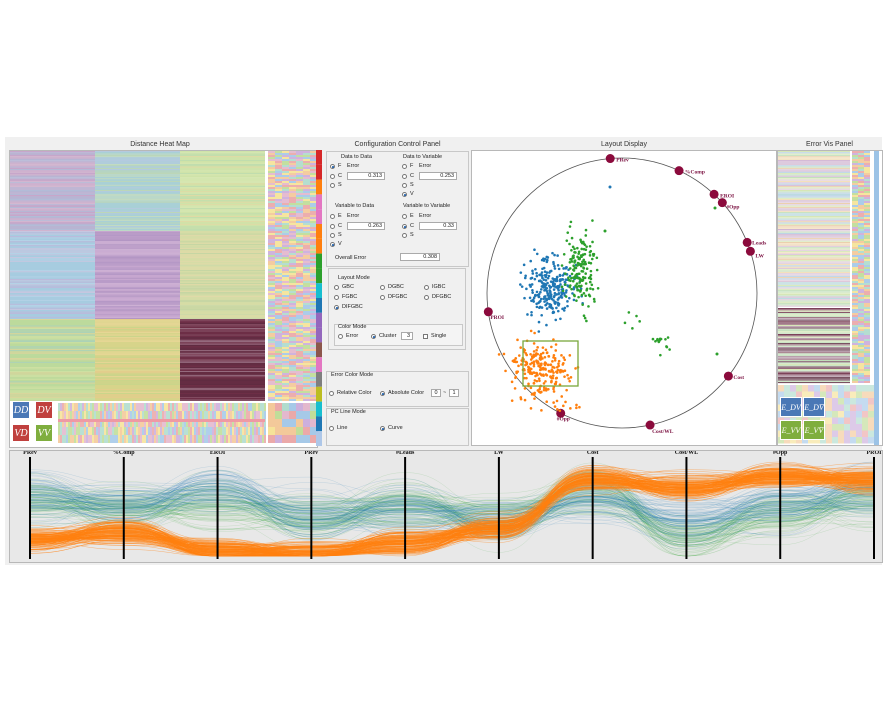  I want to click on d2v-label-c: C, so click(412, 176).